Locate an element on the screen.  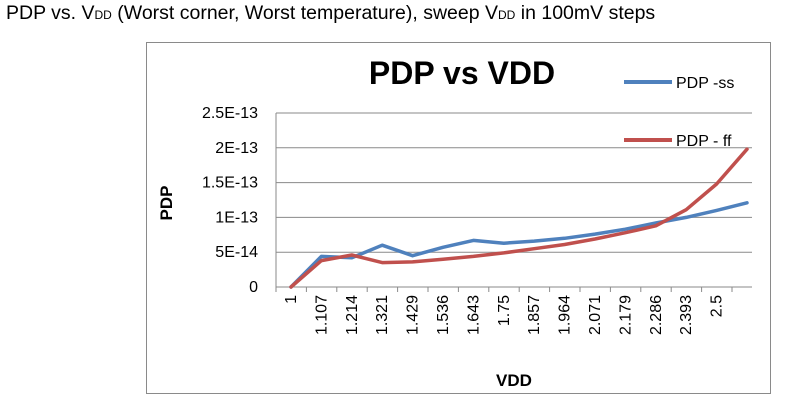
x-tick-label: 2.393 is located at coordinates (686, 315).